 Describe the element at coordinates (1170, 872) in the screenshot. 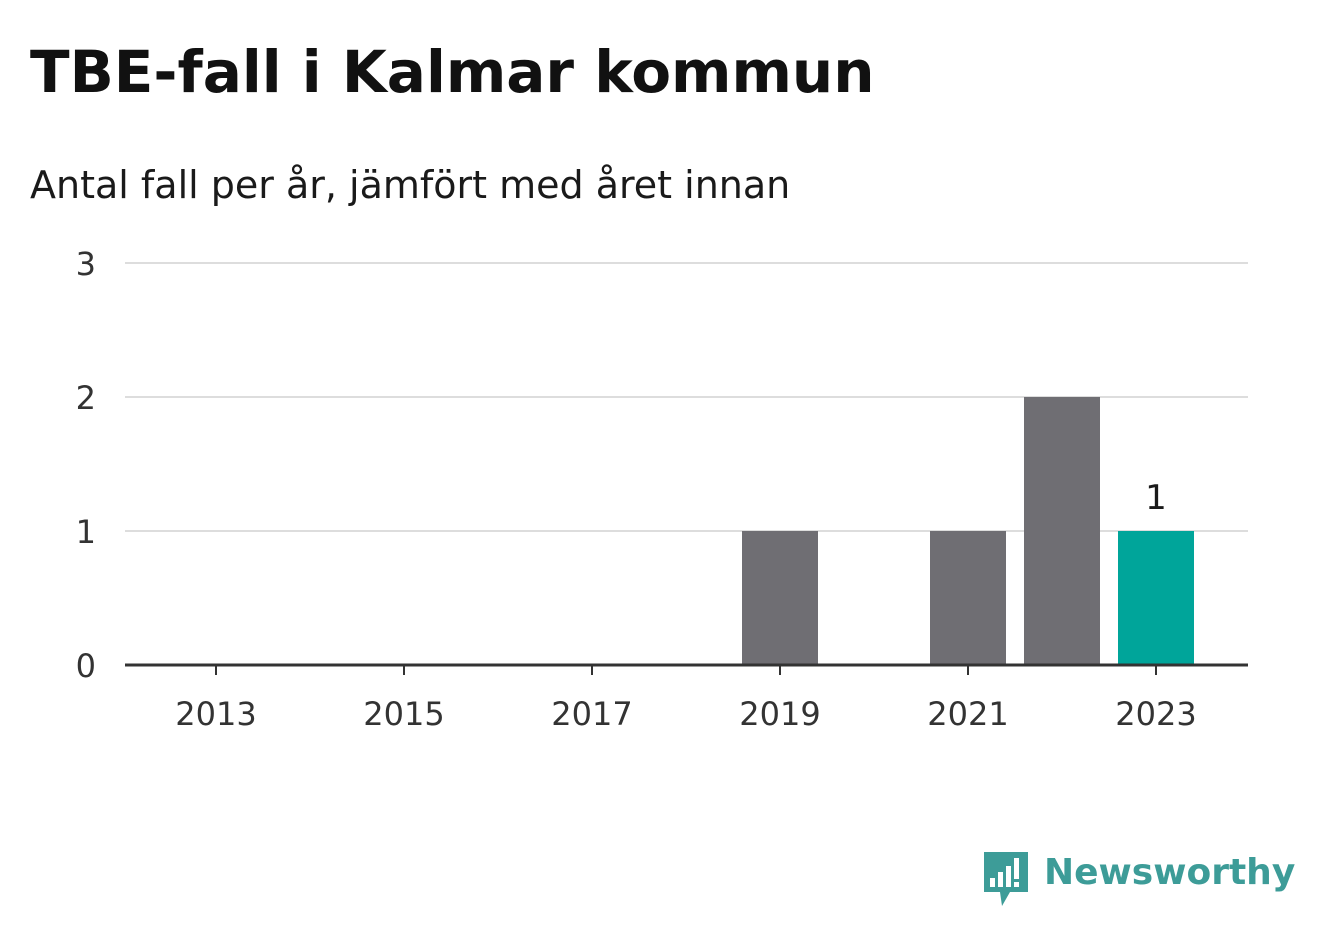

I see `logo-text: Newsworthy` at that location.